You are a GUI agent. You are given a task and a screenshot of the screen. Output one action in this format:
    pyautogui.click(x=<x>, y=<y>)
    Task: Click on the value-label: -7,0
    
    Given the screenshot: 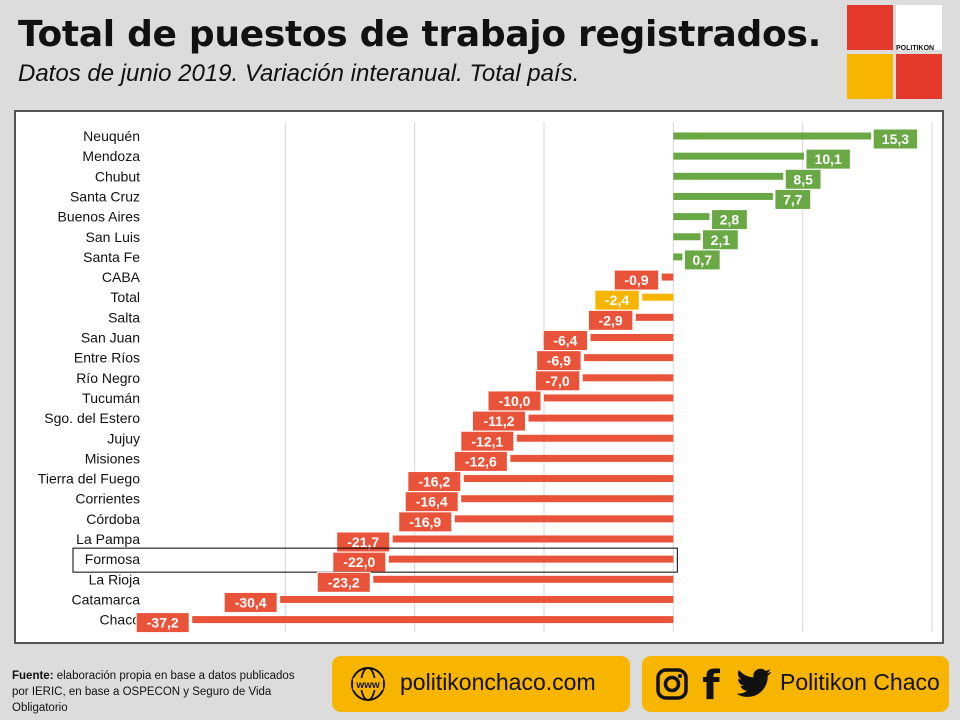 What is the action you would take?
    pyautogui.click(x=558, y=381)
    